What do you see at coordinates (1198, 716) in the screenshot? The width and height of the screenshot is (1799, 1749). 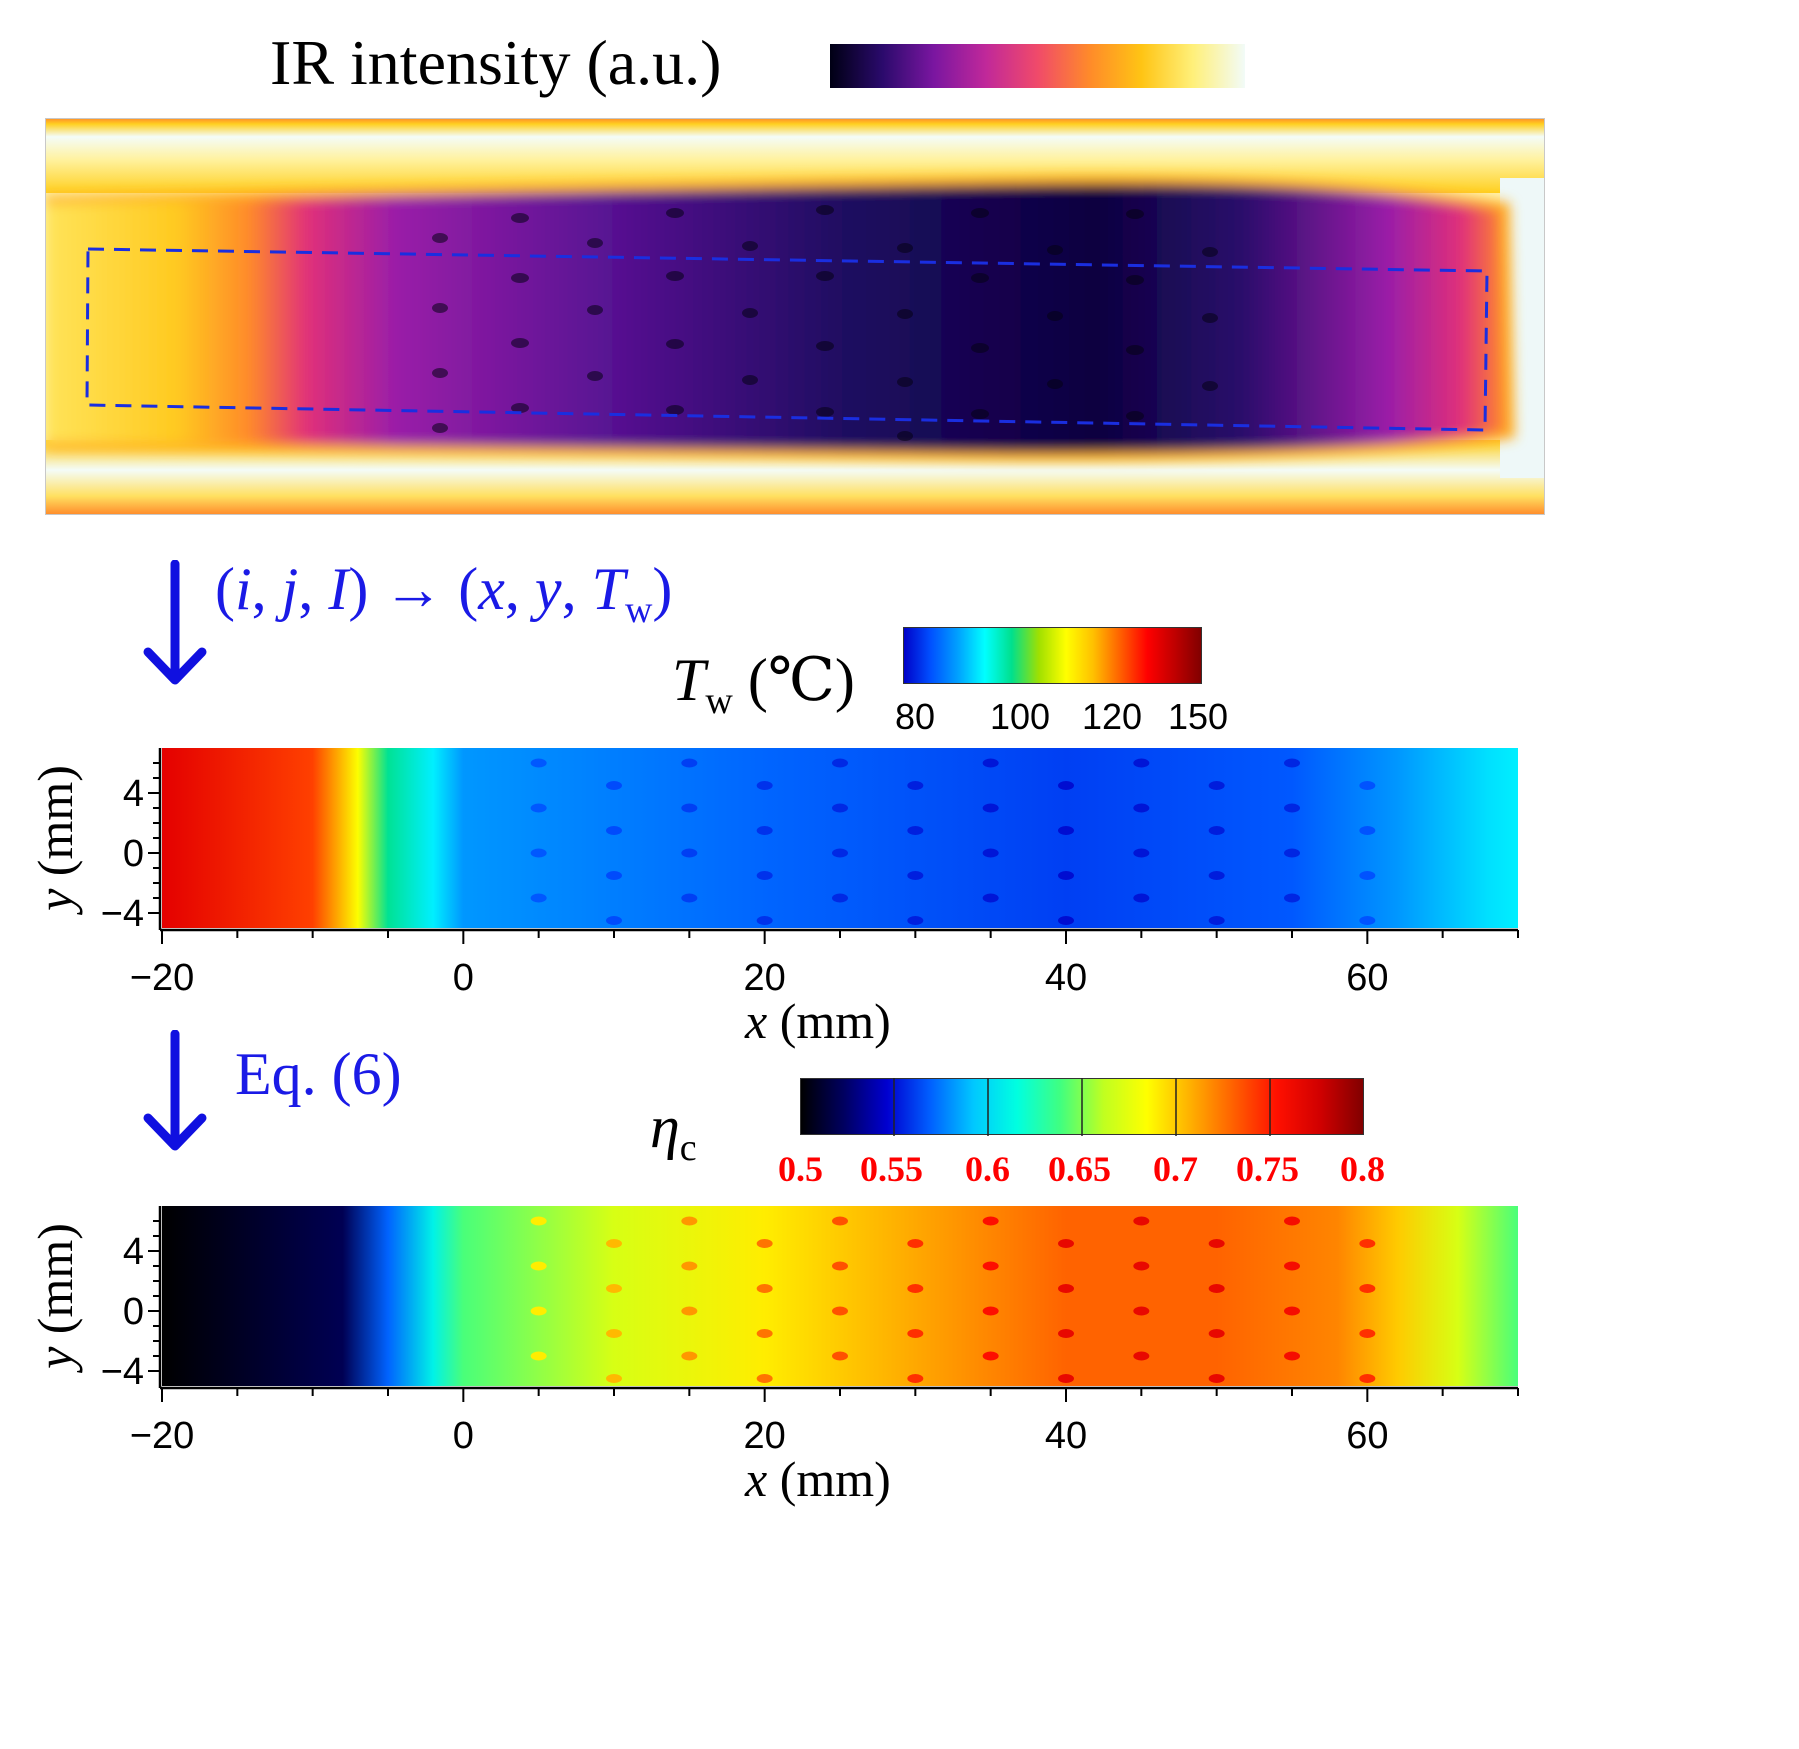 I see `tw-colorbar-tick-150: 150` at bounding box center [1198, 716].